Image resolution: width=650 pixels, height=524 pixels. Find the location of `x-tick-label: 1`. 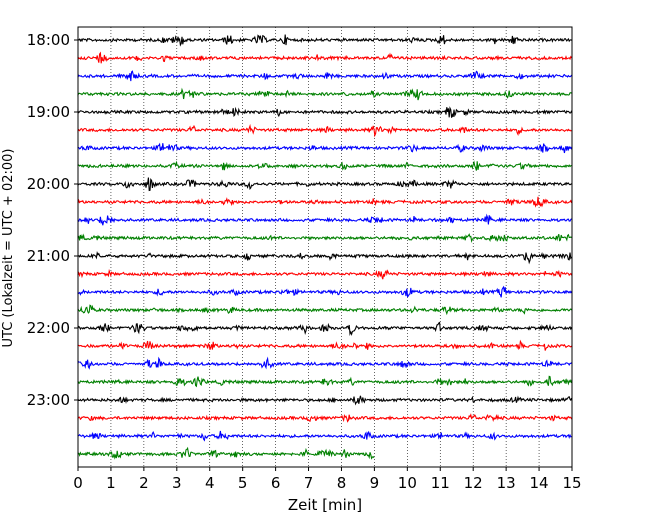

x-tick-label: 1 is located at coordinates (111, 483).